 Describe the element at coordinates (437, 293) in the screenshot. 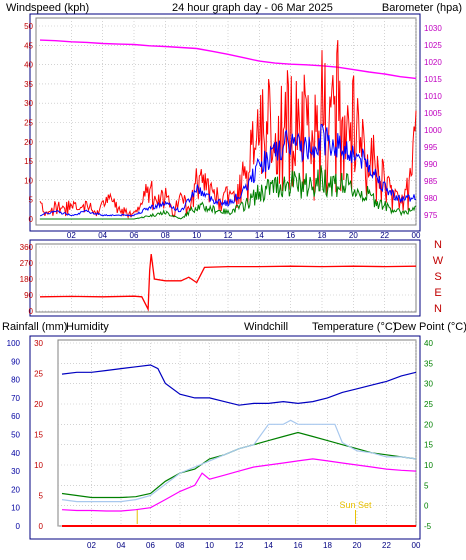

I see `compass-label: E` at that location.